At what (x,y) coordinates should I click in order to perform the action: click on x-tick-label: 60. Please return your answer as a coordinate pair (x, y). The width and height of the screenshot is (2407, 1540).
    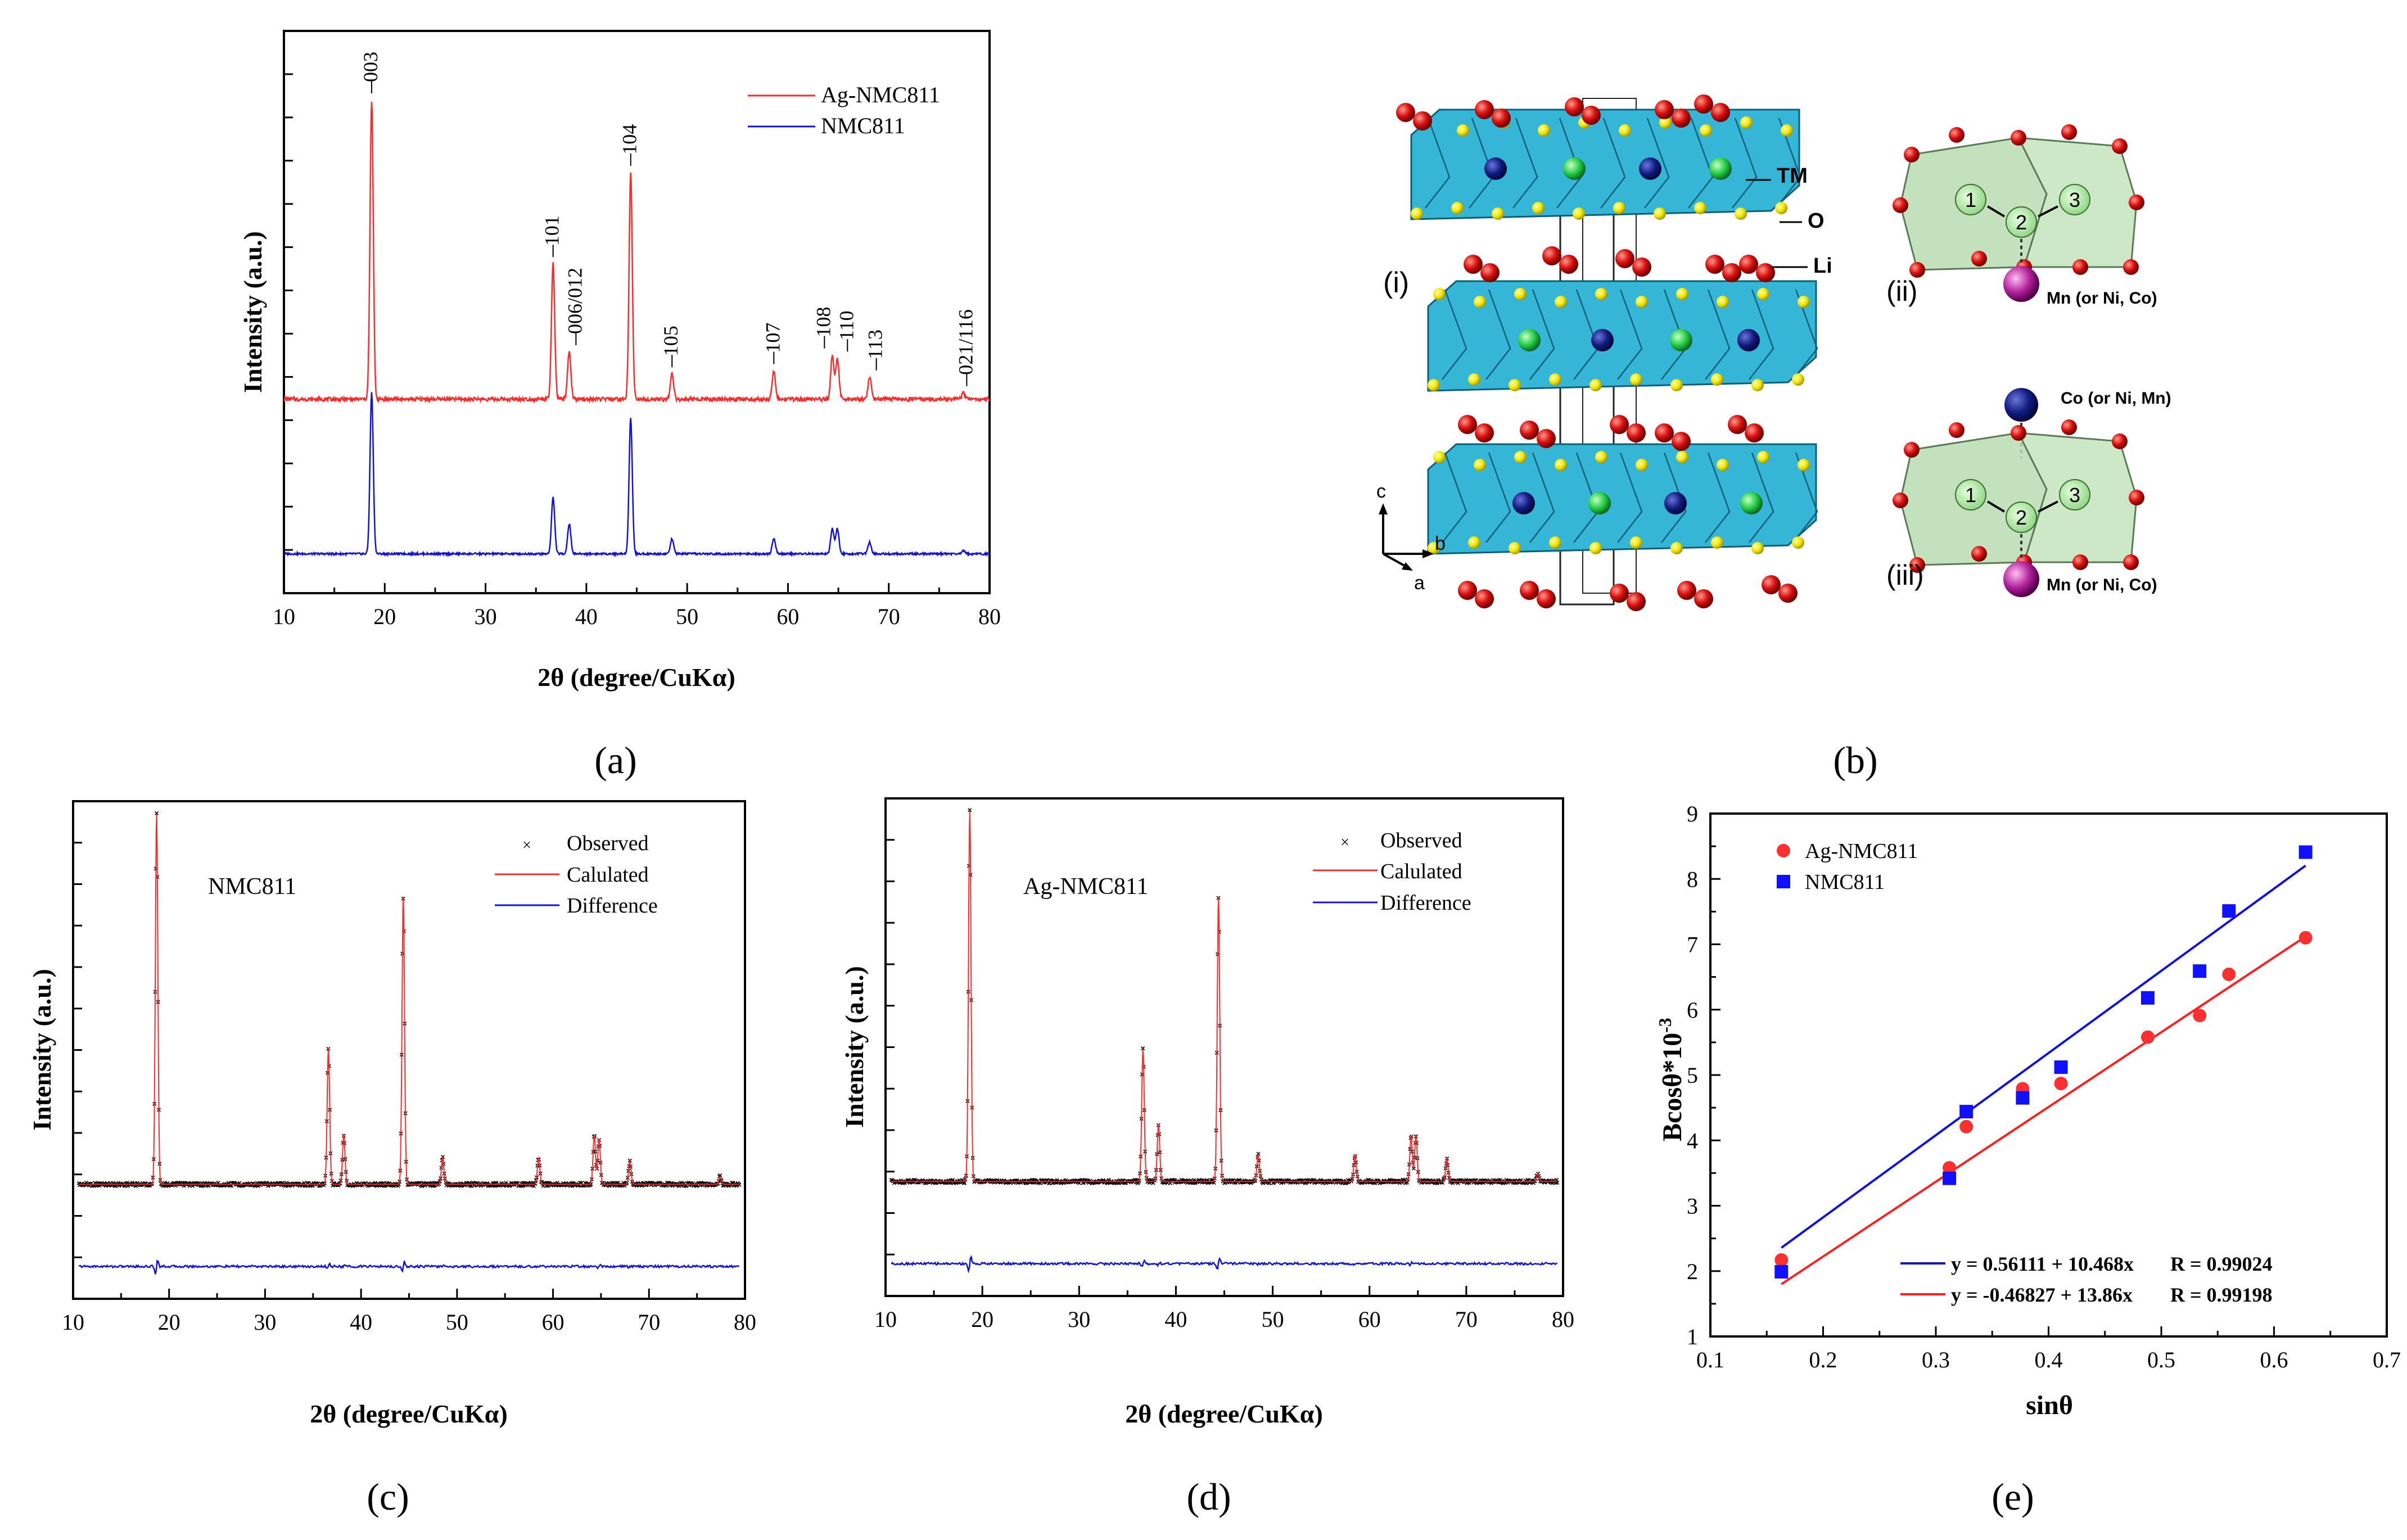
    Looking at the image, I should click on (788, 616).